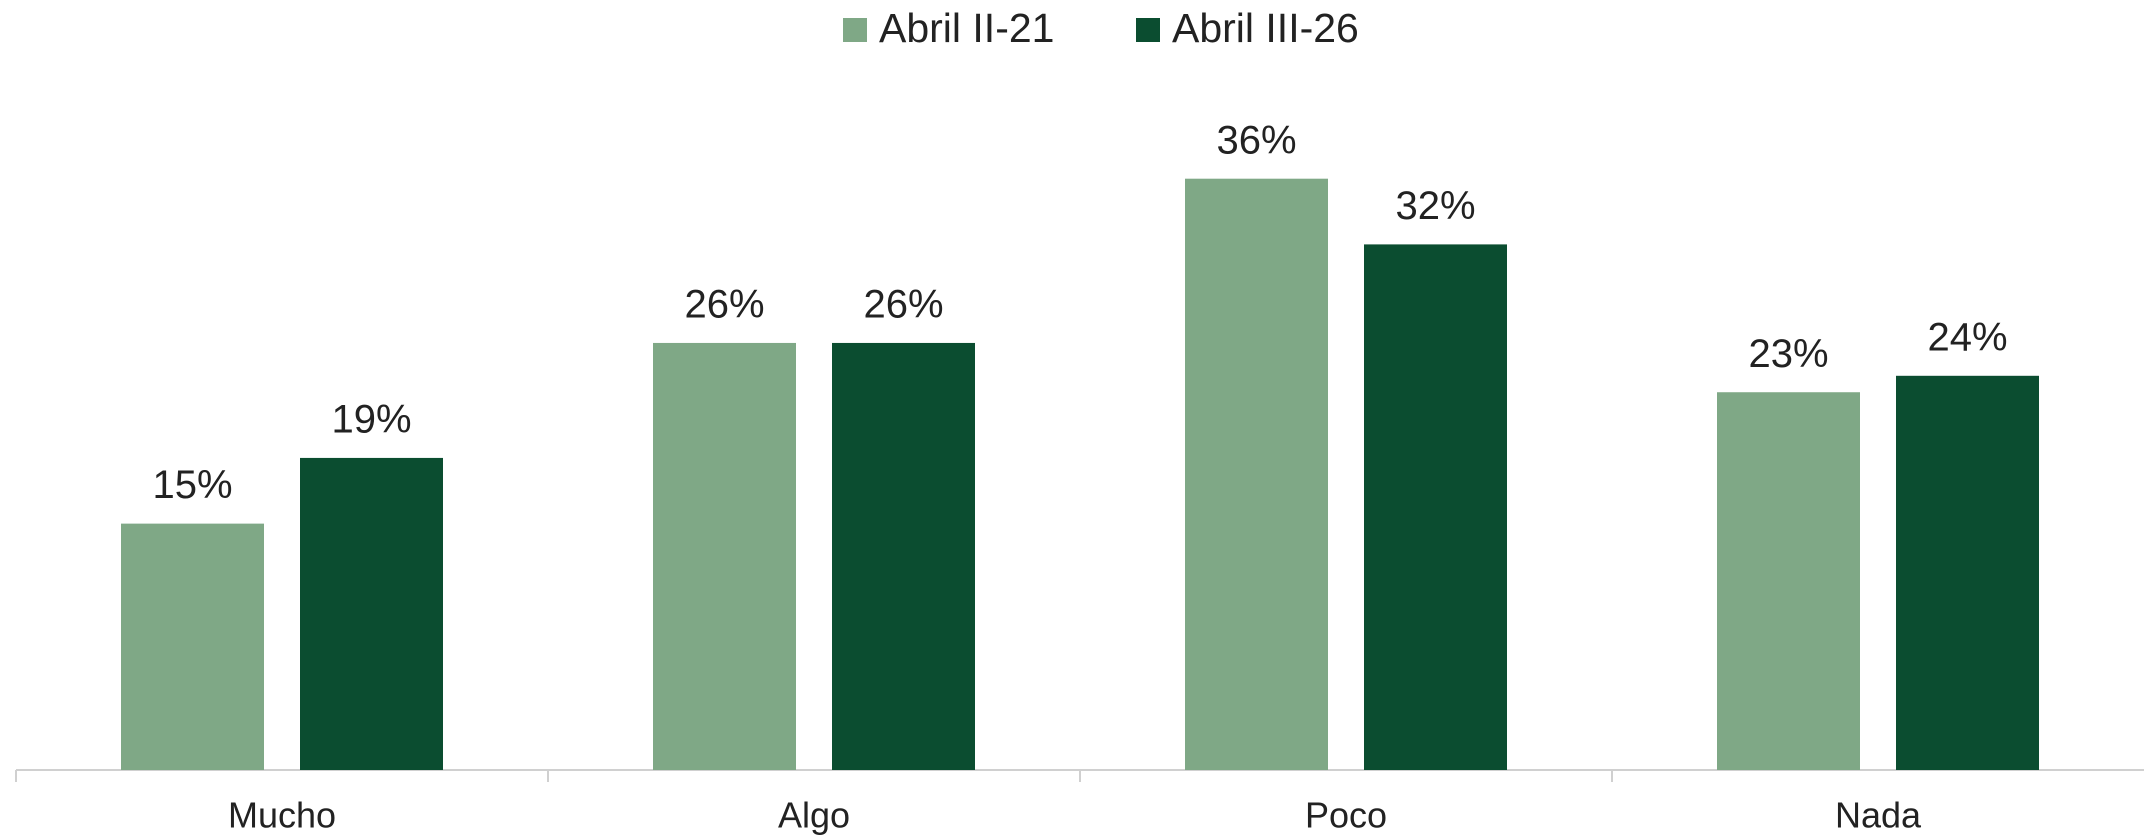 Image resolution: width=2144 pixels, height=837 pixels. What do you see at coordinates (1346, 815) in the screenshot?
I see `x-tick-label: Poco` at bounding box center [1346, 815].